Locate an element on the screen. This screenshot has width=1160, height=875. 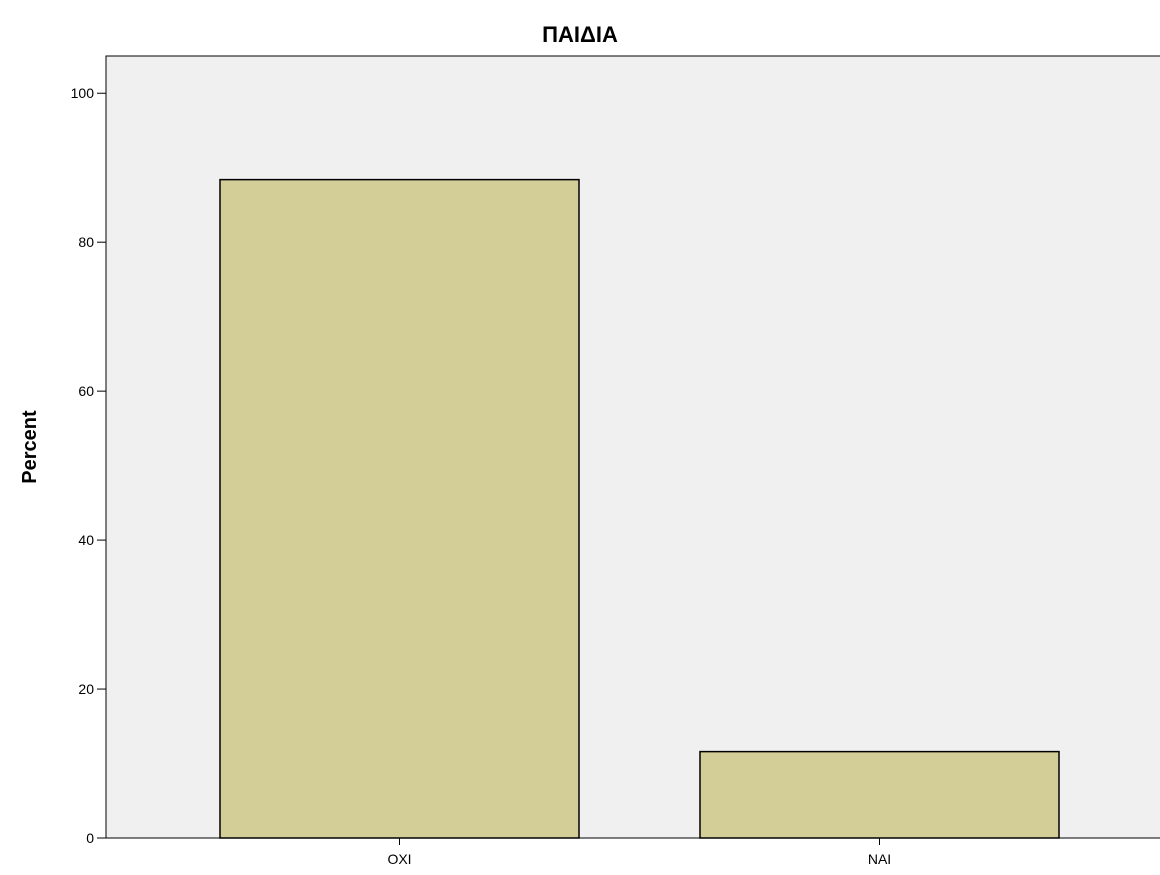
y-axis-label: Percent is located at coordinates (30, 447).